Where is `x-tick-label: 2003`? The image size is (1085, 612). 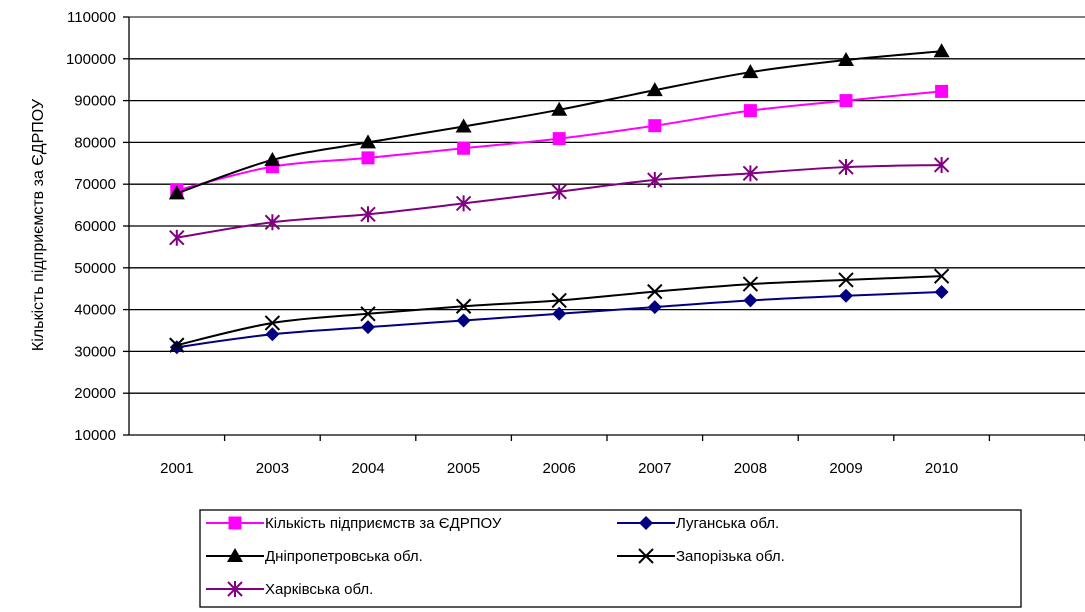
x-tick-label: 2003 is located at coordinates (272, 468).